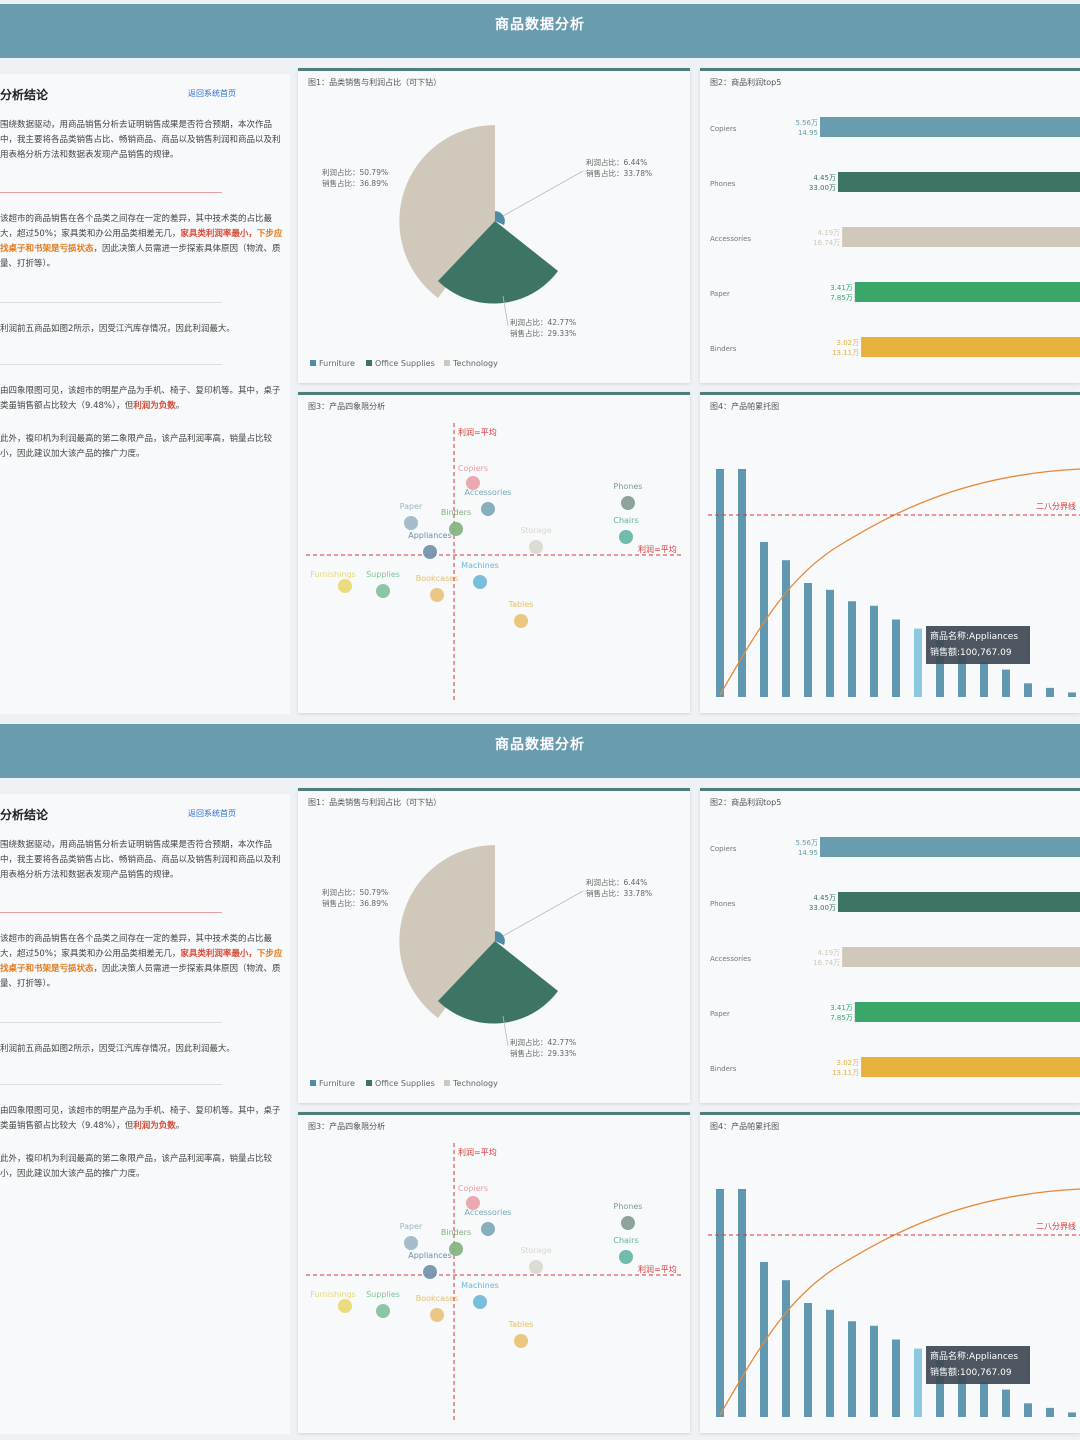 The height and width of the screenshot is (1440, 1080). What do you see at coordinates (745, 406) in the screenshot?
I see `chart-title: 图4：产品帕累托图` at bounding box center [745, 406].